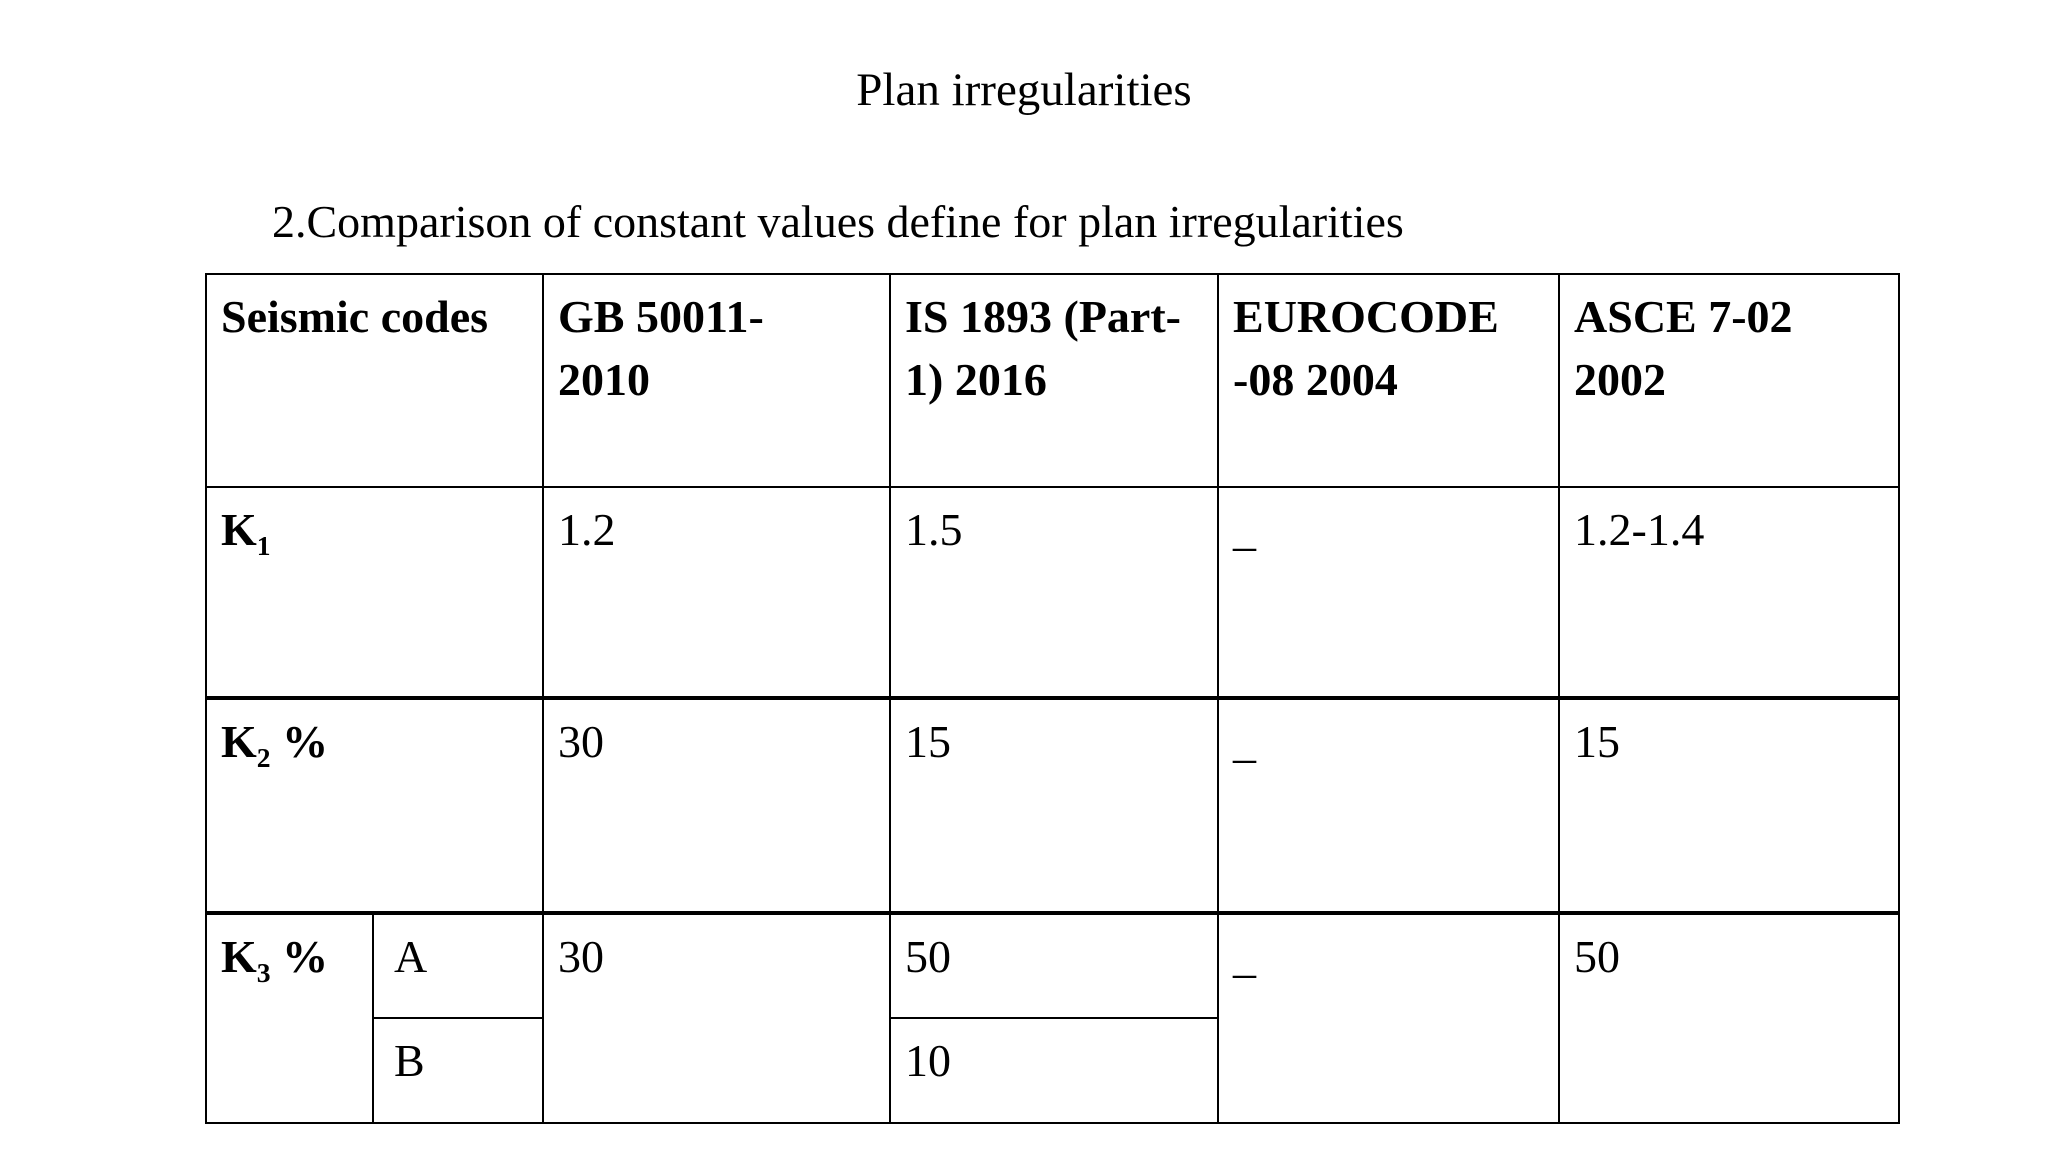  Describe the element at coordinates (458, 1070) in the screenshot. I see `subcell-k3-case-b: B` at that location.